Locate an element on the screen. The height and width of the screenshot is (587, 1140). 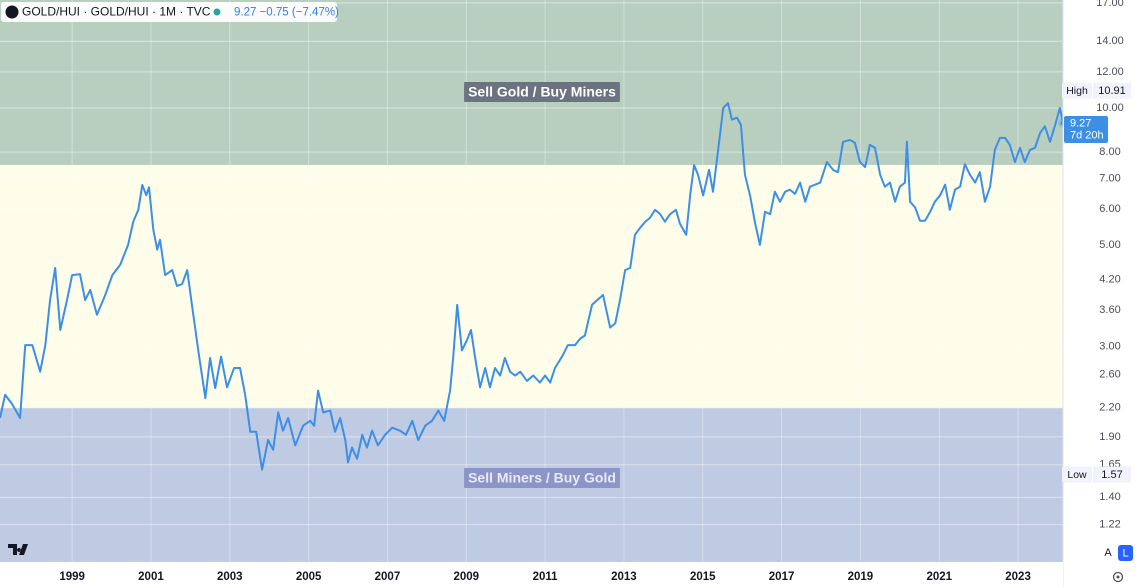
y-tick-label: 12.00 is located at coordinates (1110, 72).